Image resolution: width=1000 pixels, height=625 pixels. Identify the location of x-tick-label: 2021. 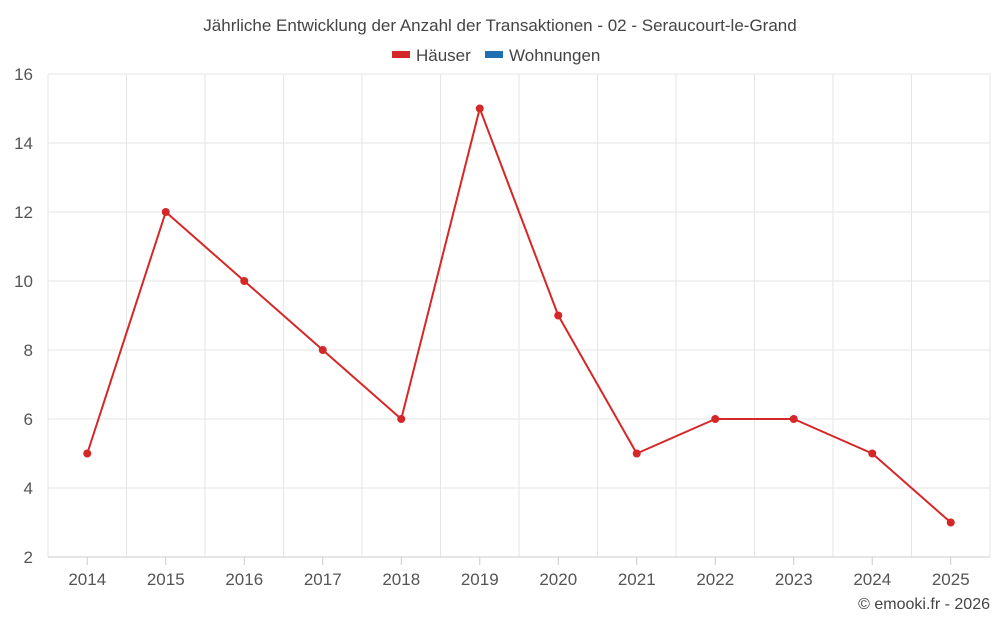
(637, 579).